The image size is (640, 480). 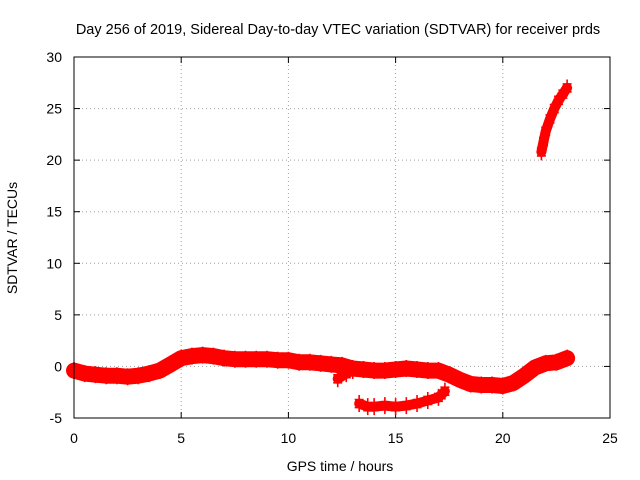 What do you see at coordinates (54, 57) in the screenshot?
I see `y-tick-label: 30` at bounding box center [54, 57].